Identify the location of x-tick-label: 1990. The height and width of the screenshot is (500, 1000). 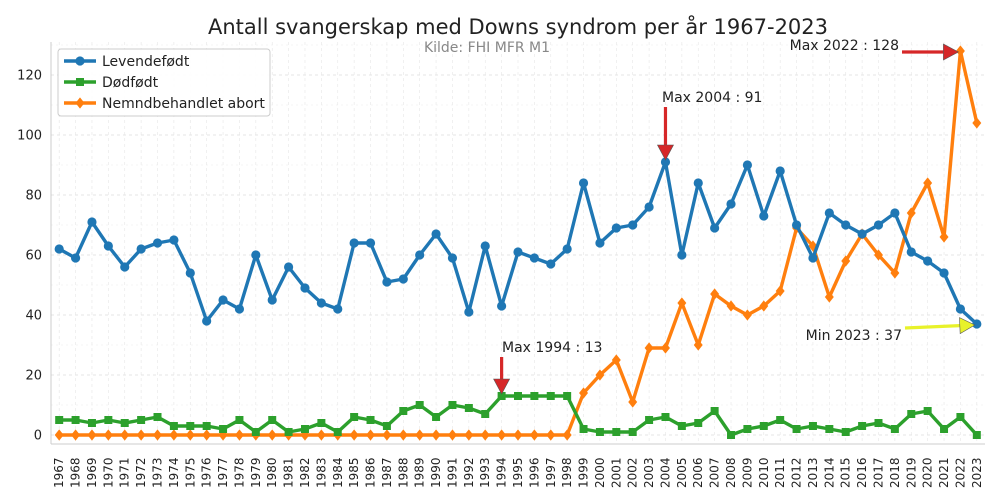
(436, 472).